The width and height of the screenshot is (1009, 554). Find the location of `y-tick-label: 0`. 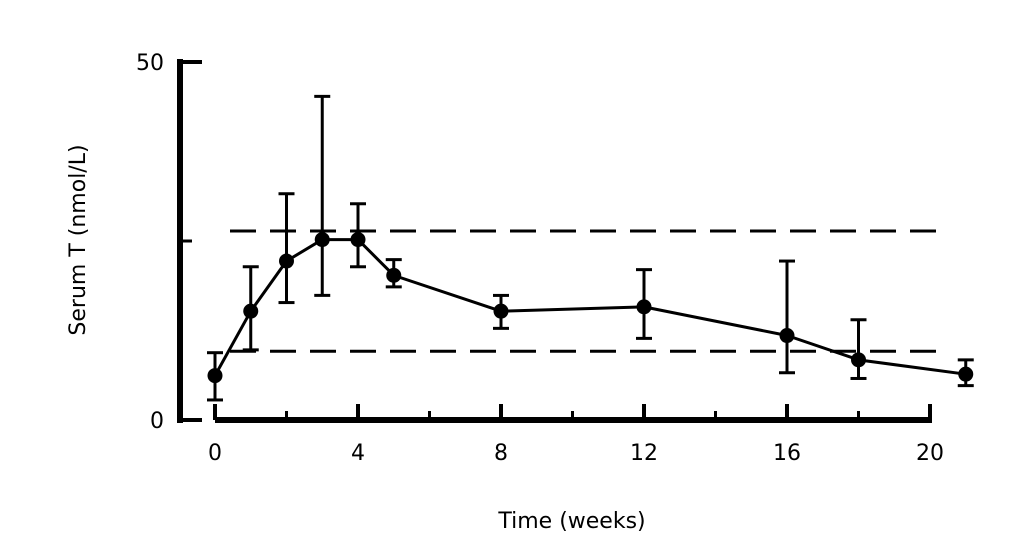

y-tick-label: 0 is located at coordinates (157, 421).